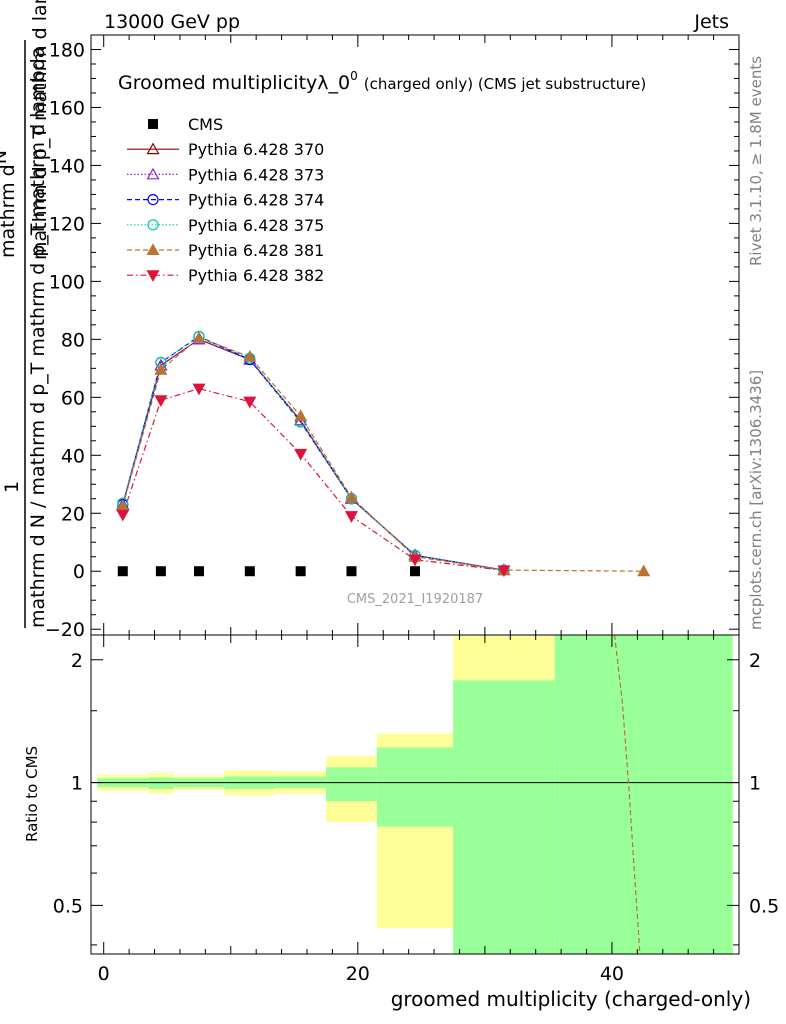 The image size is (786, 1024). I want to click on main-ytick-label: 160, so click(67, 108).